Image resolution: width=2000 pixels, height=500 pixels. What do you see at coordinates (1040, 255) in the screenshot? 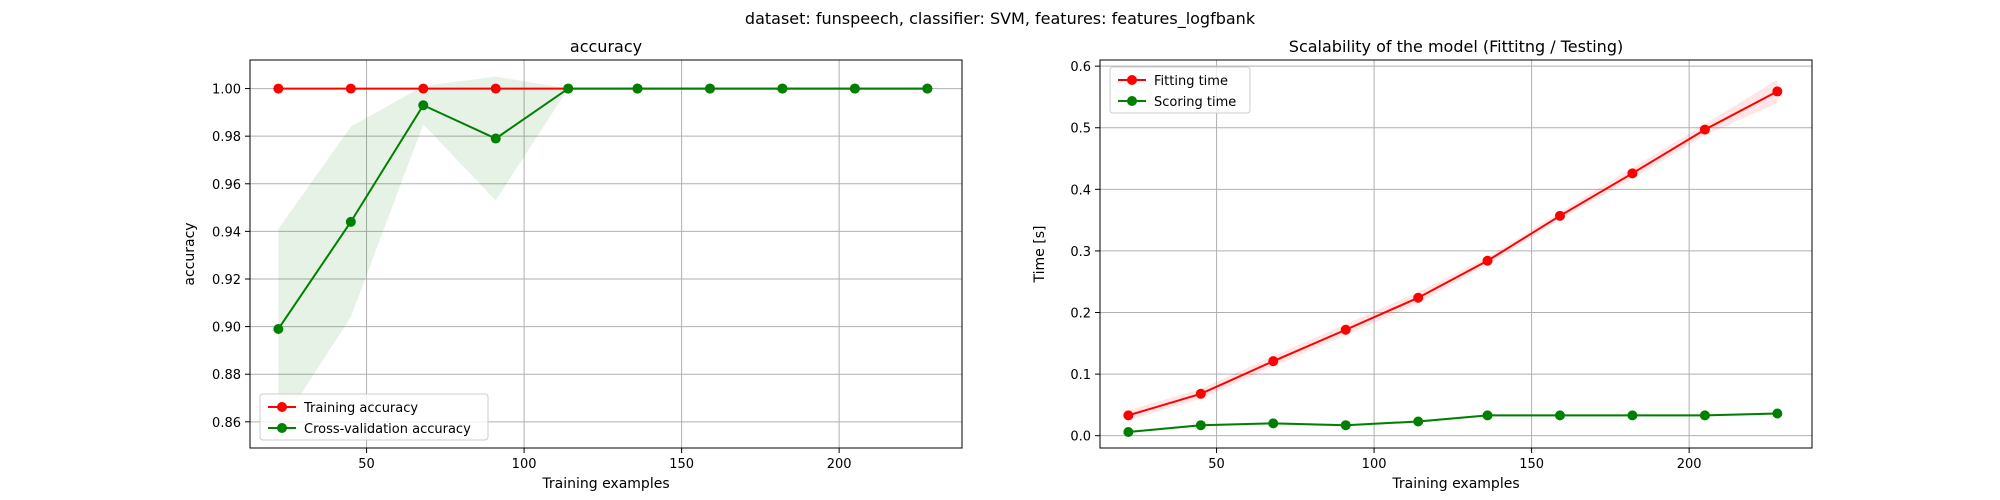
I see `y-axis-label: Time [s]` at bounding box center [1040, 255].